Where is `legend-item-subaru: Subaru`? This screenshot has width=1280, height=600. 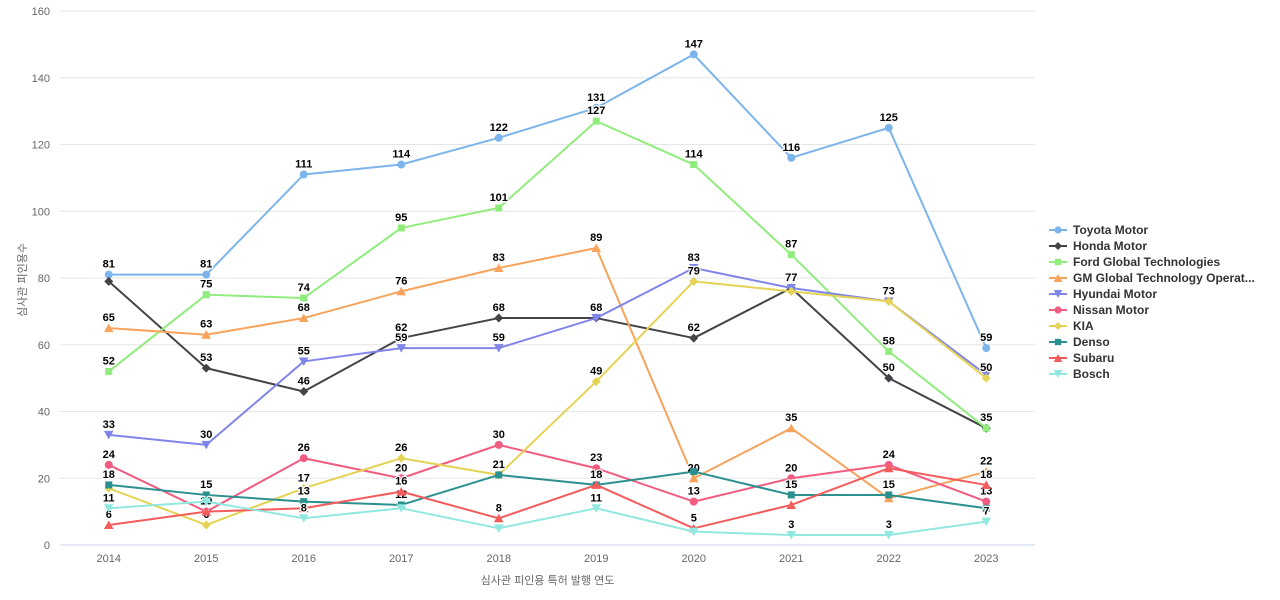
legend-item-subaru: Subaru is located at coordinates (1151, 357).